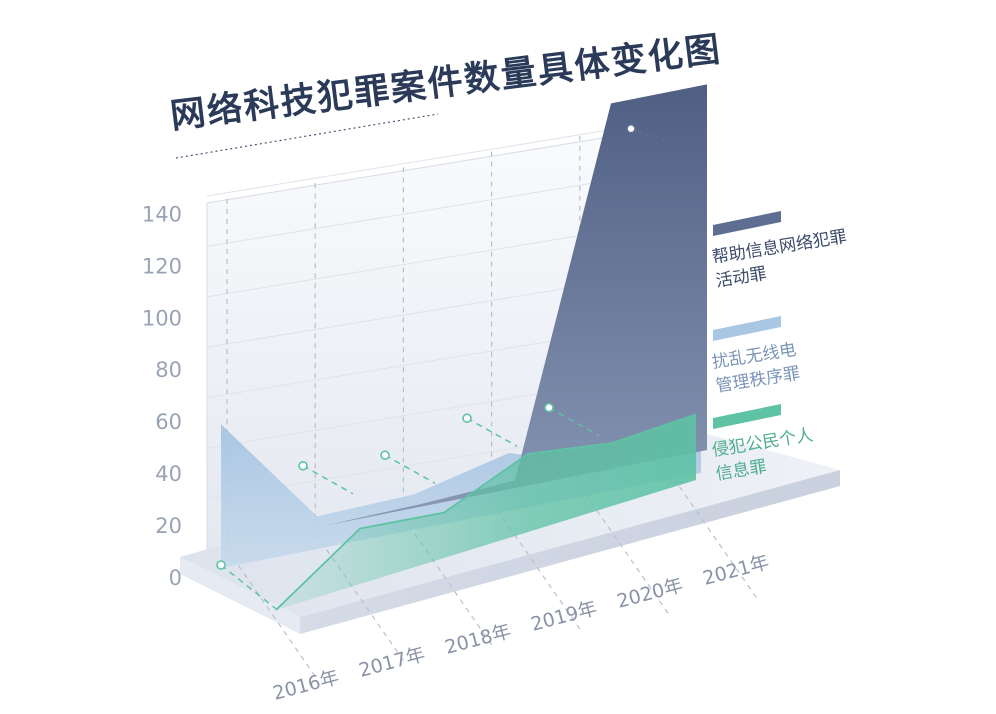  Describe the element at coordinates (168, 422) in the screenshot. I see `y-tick-label: 60` at that location.